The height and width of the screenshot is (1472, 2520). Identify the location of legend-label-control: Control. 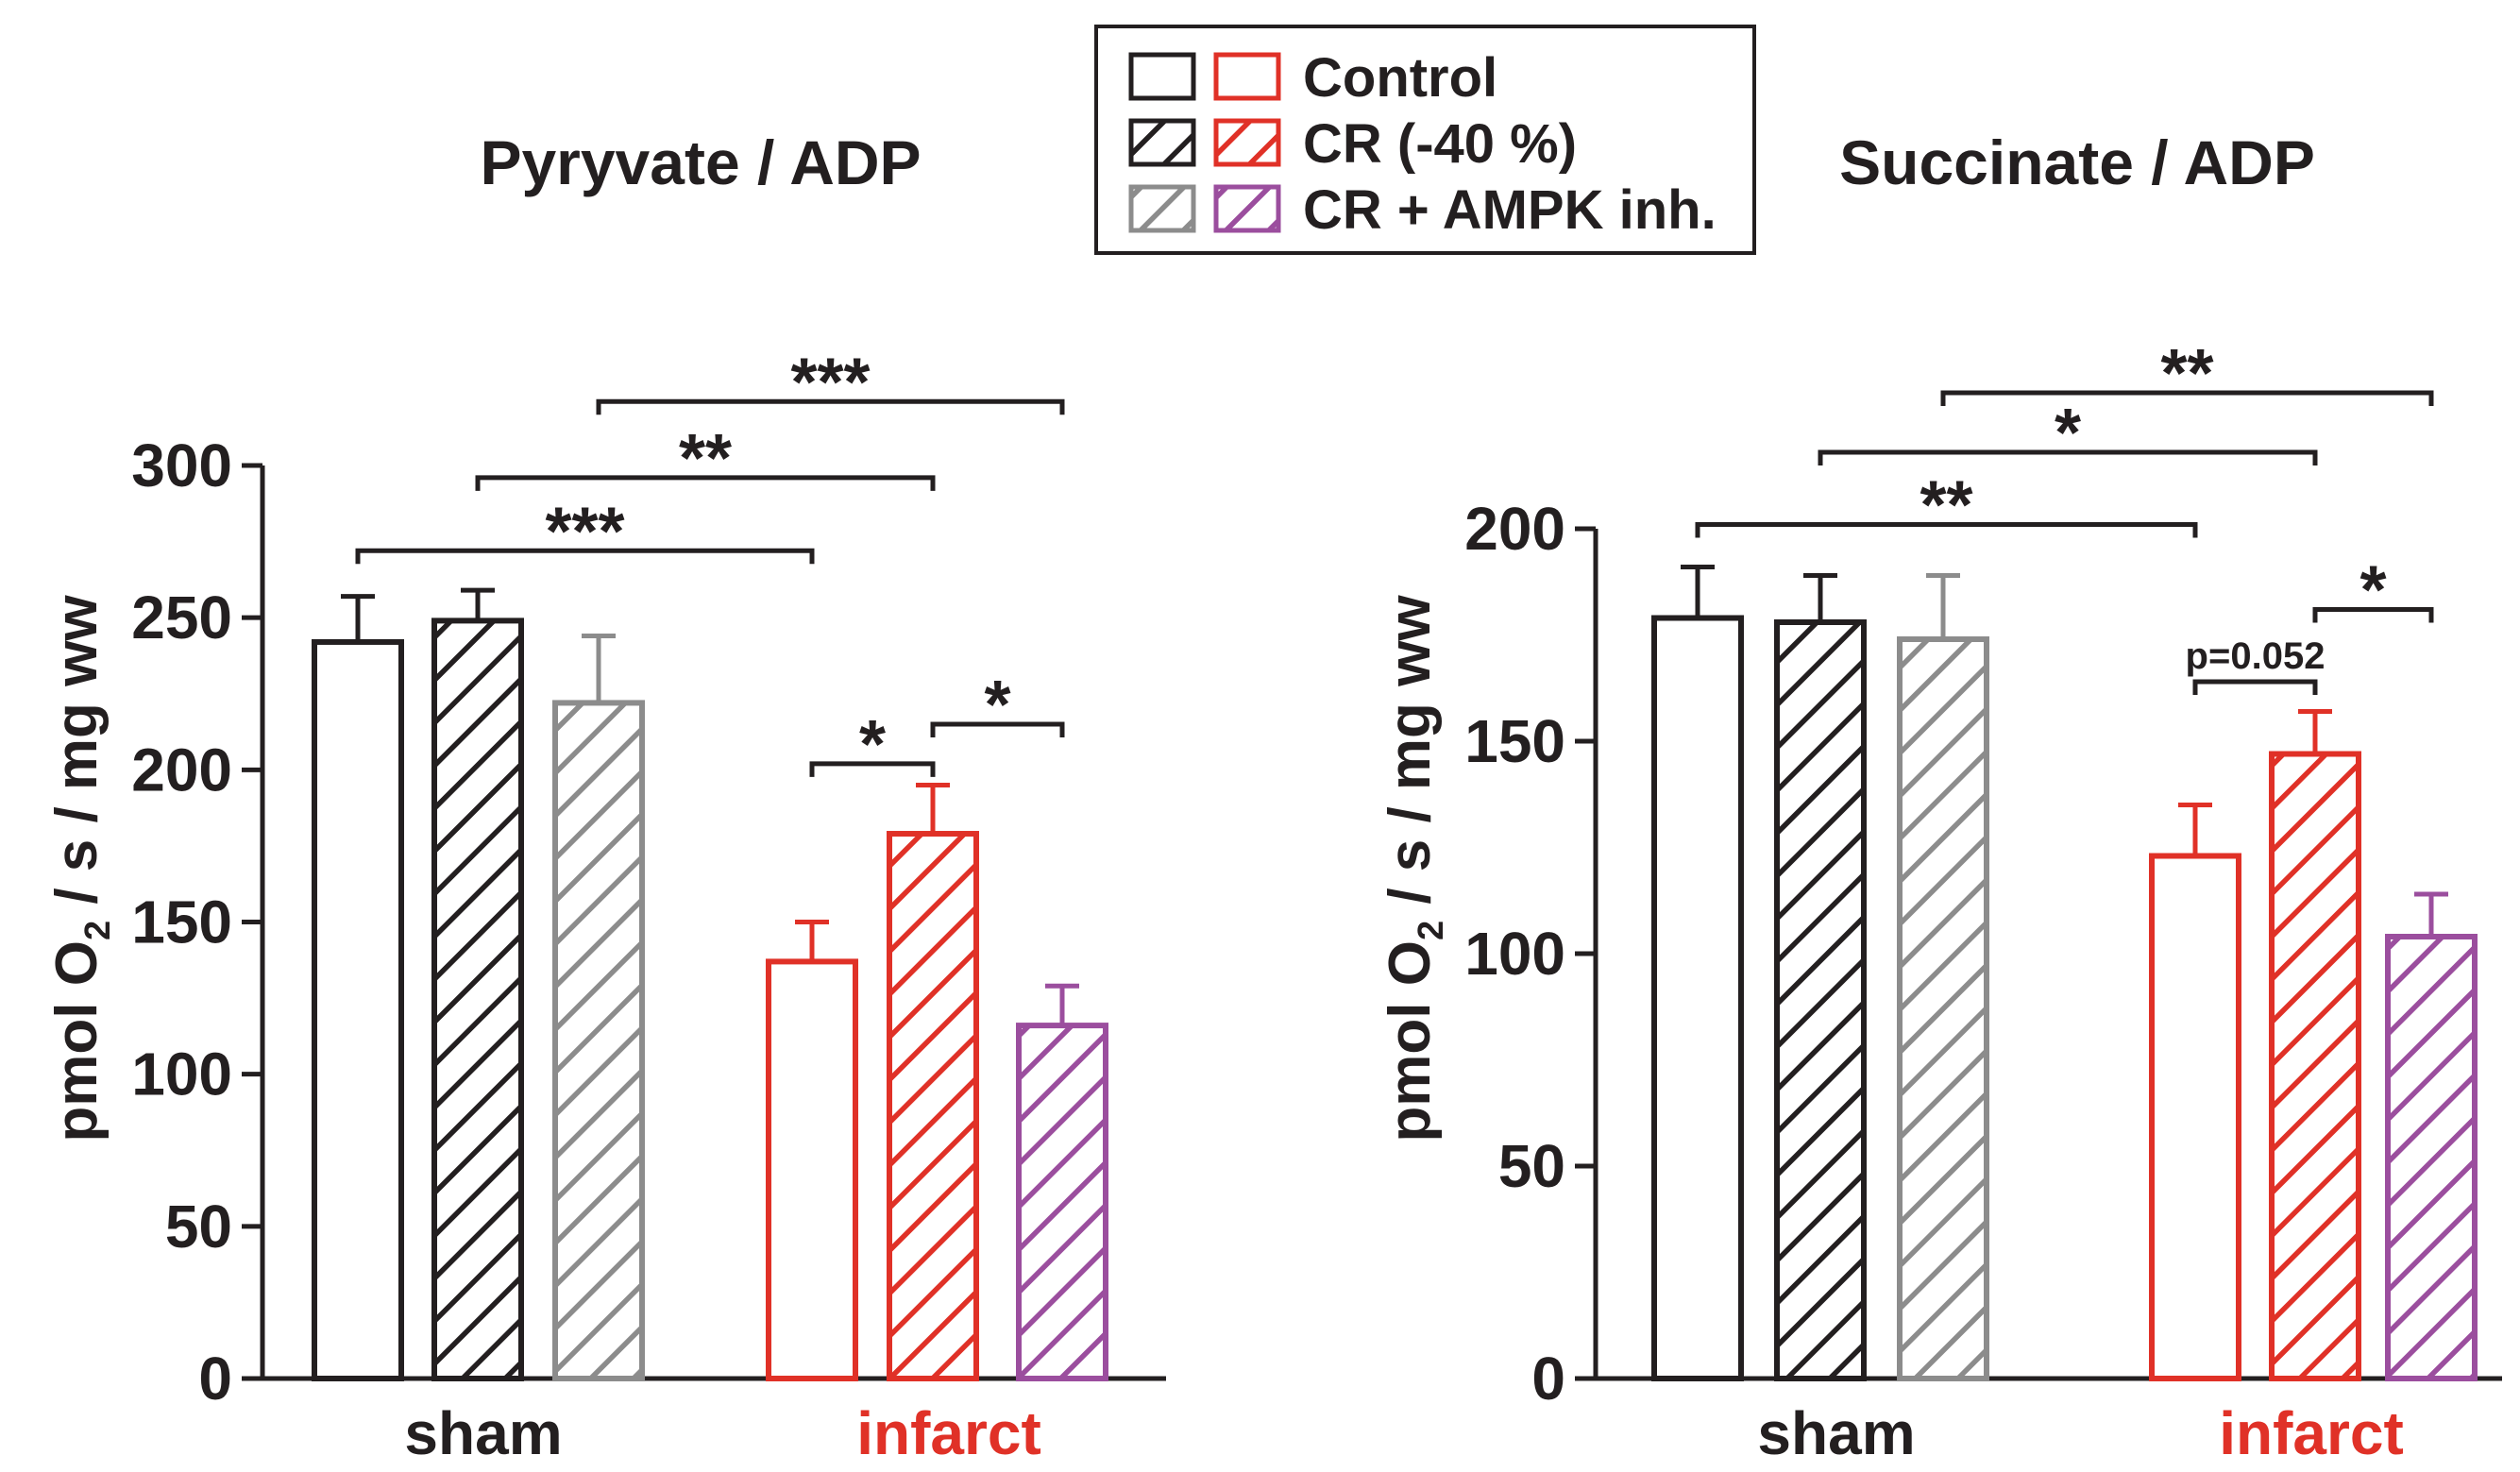
(1400, 78).